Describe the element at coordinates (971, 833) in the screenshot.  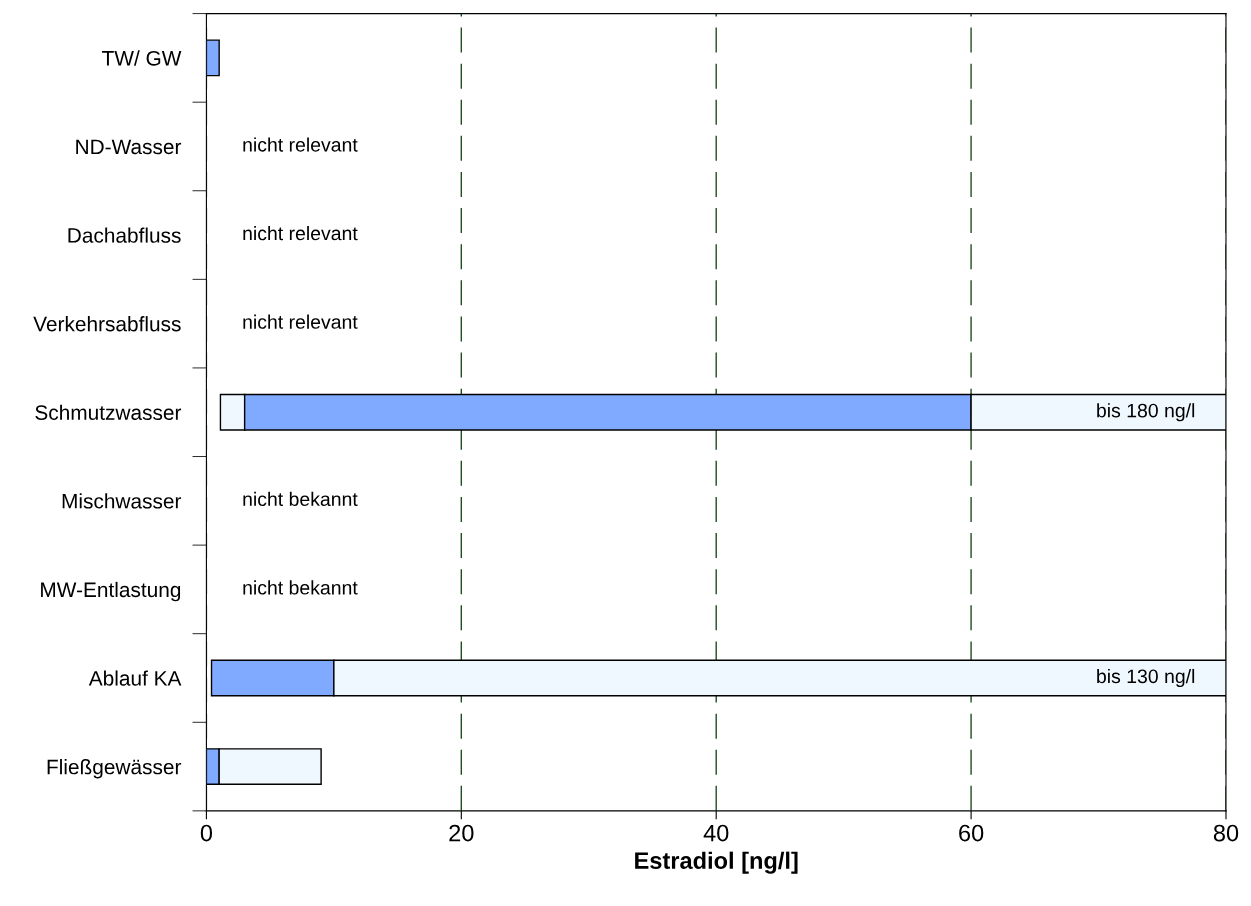
I see `x-tick-label: 60` at that location.